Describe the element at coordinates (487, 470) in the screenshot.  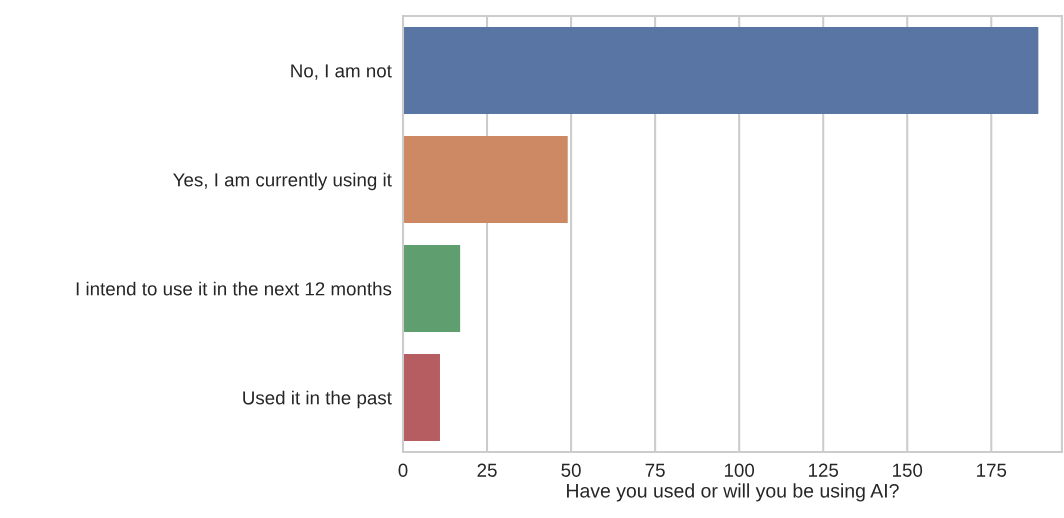
I see `x-tick-label: 25` at that location.